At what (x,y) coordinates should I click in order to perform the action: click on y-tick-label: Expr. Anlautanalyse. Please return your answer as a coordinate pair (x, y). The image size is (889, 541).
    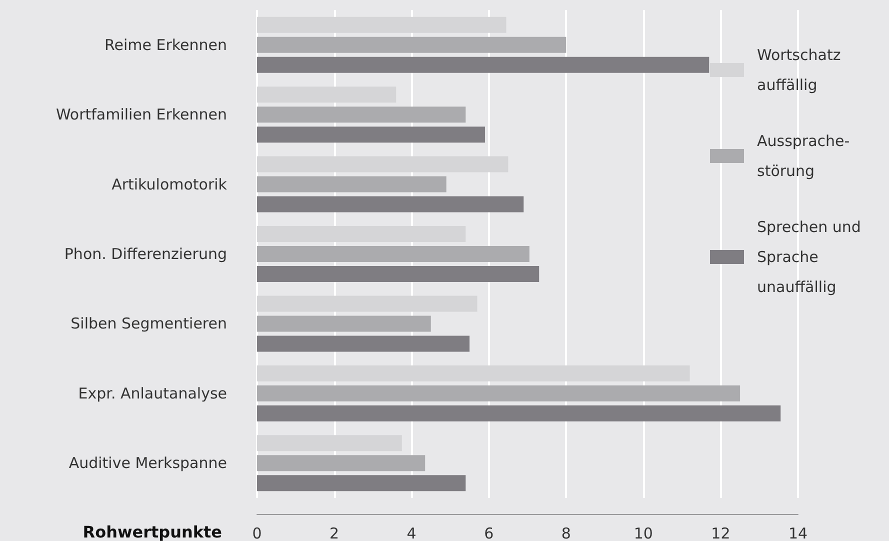
    Looking at the image, I should click on (152, 393).